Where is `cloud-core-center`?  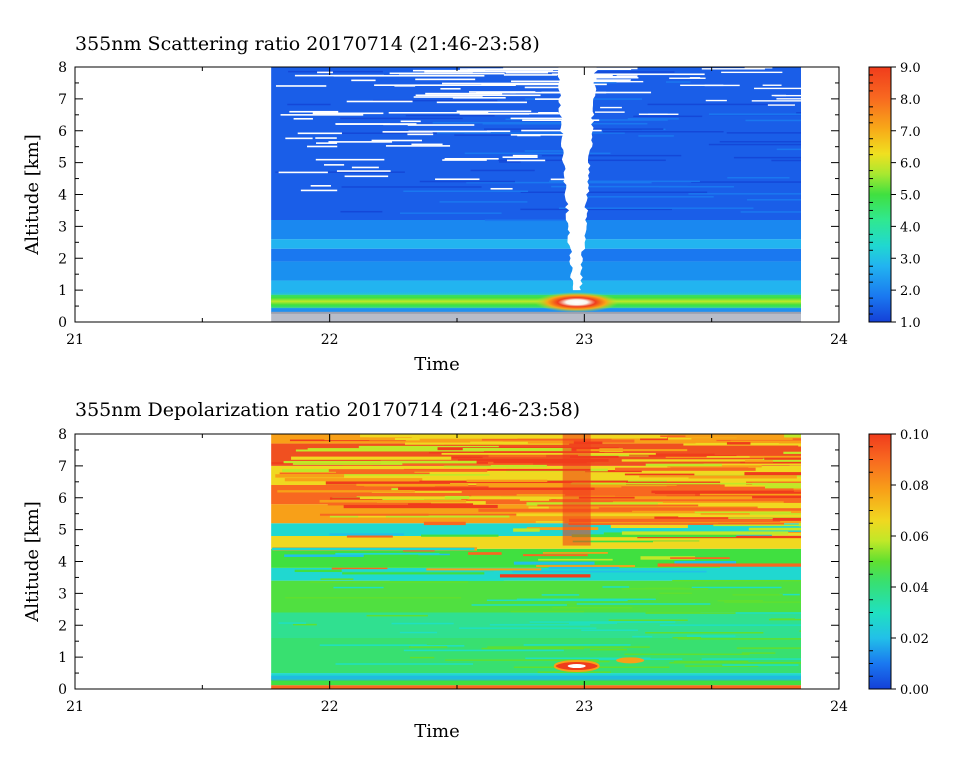 cloud-core-center is located at coordinates (576, 666).